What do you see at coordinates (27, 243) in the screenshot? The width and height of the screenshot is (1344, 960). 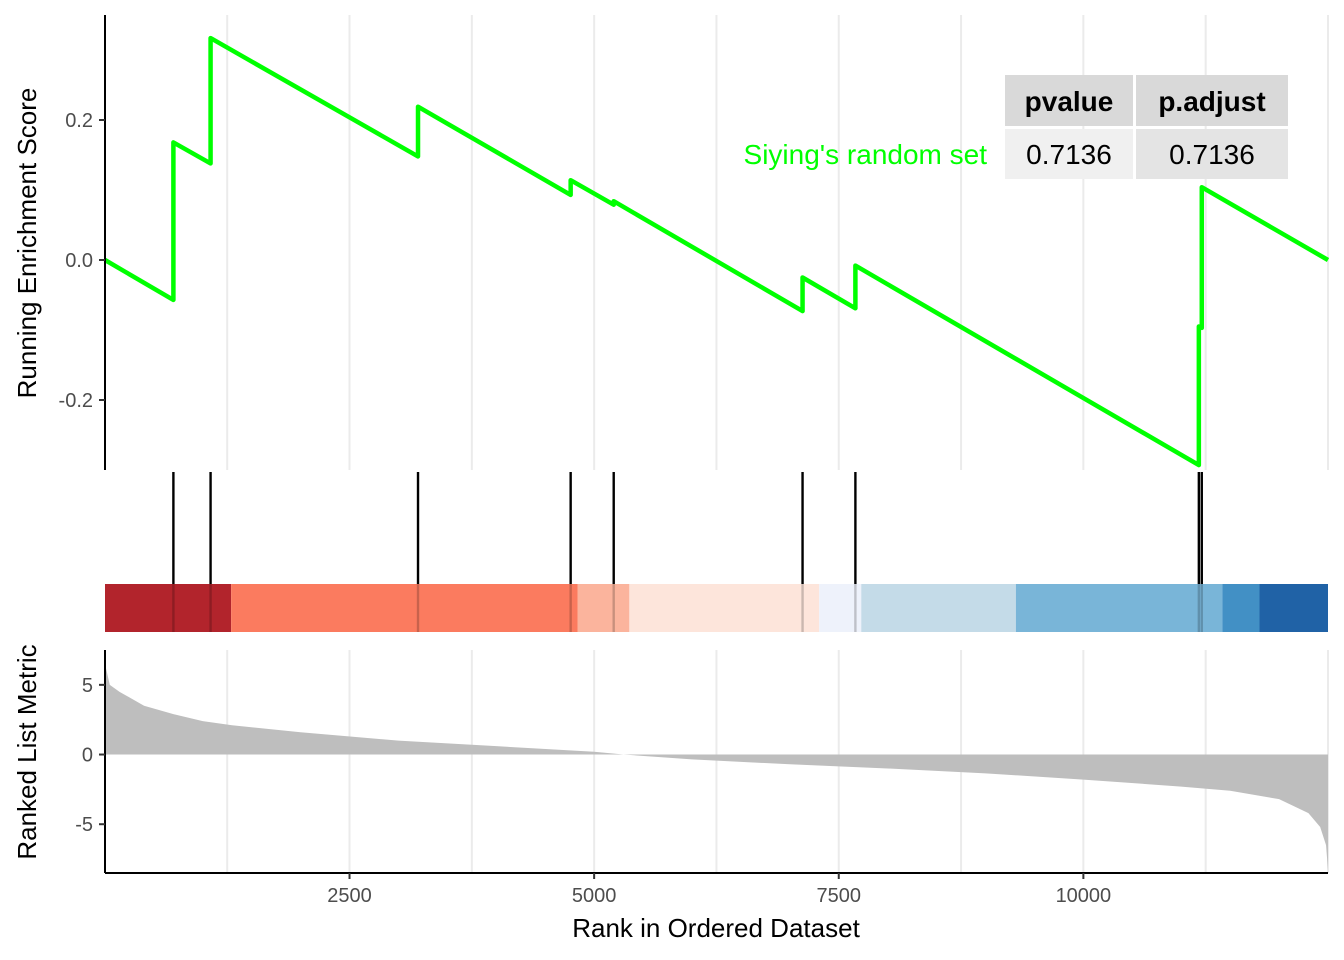 I see `running-score-y-axis-title: Running Enrichment Score` at bounding box center [27, 243].